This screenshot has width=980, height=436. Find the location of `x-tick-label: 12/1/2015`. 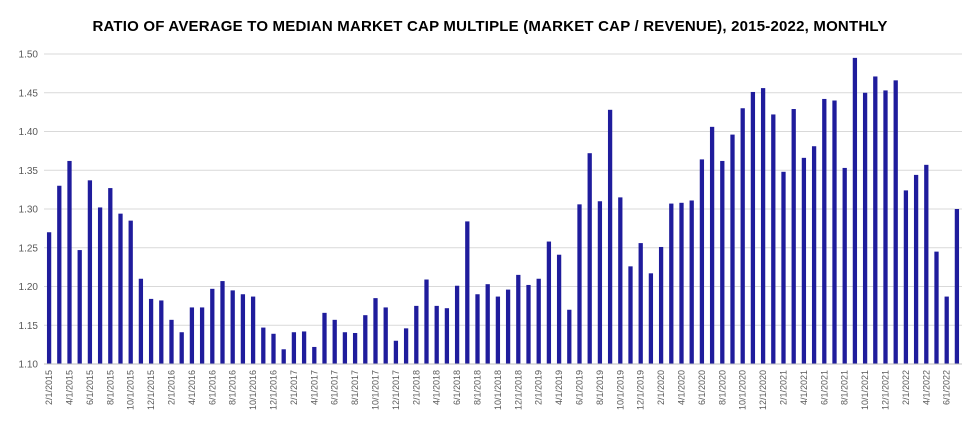

x-tick-label: 12/1/2015 is located at coordinates (151, 390).